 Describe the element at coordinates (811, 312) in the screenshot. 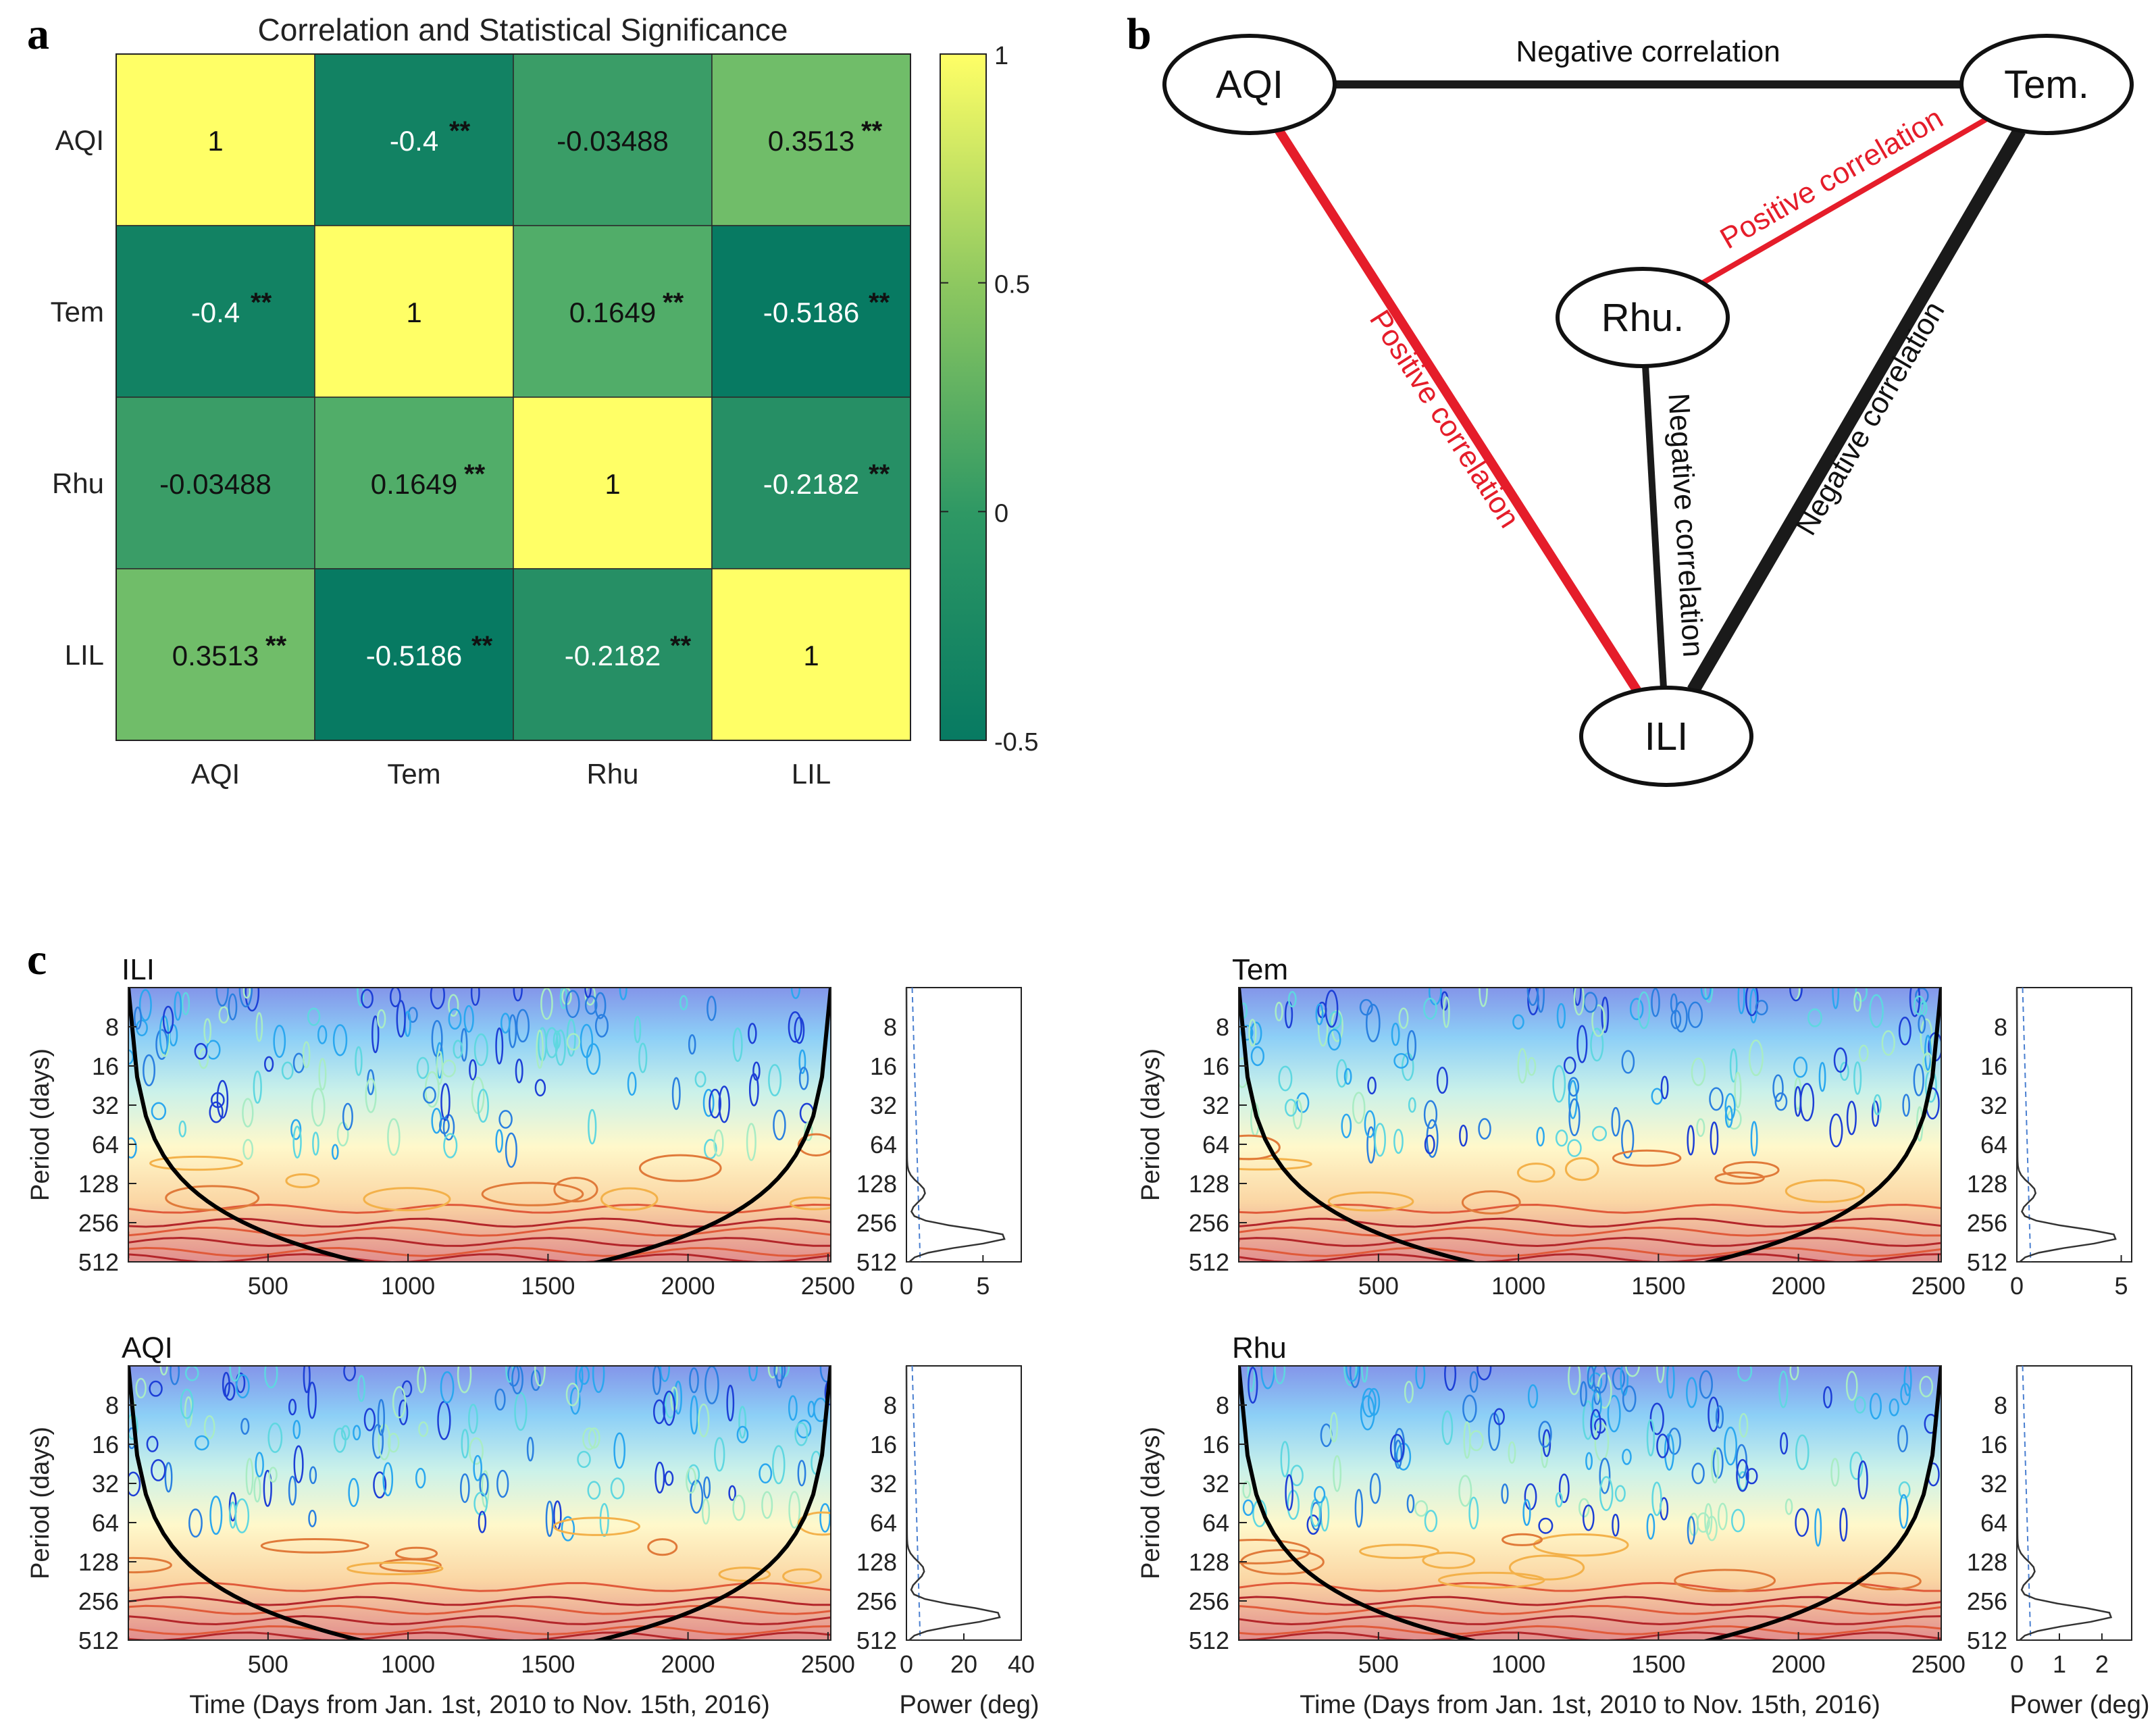

I see `heatmap-cell-label: -0.5186` at that location.